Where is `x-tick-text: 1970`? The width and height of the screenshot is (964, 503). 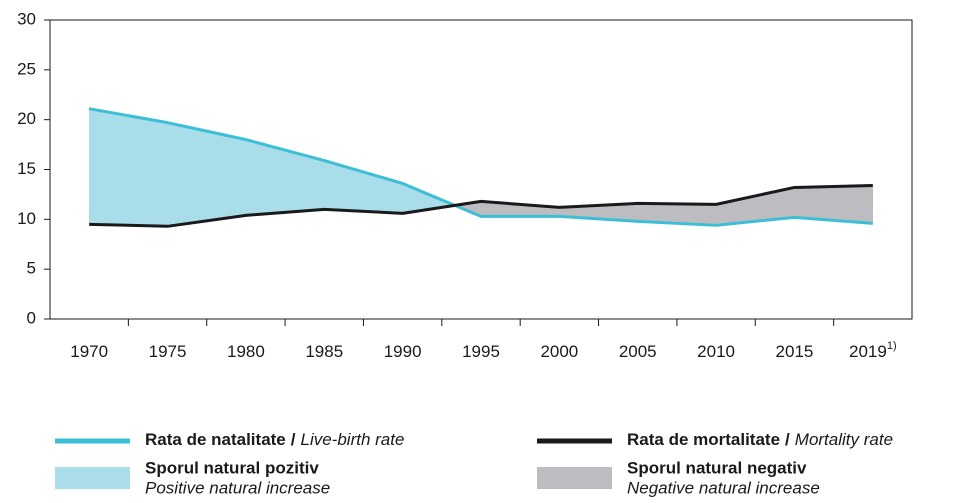
x-tick-text: 1970 is located at coordinates (89, 351).